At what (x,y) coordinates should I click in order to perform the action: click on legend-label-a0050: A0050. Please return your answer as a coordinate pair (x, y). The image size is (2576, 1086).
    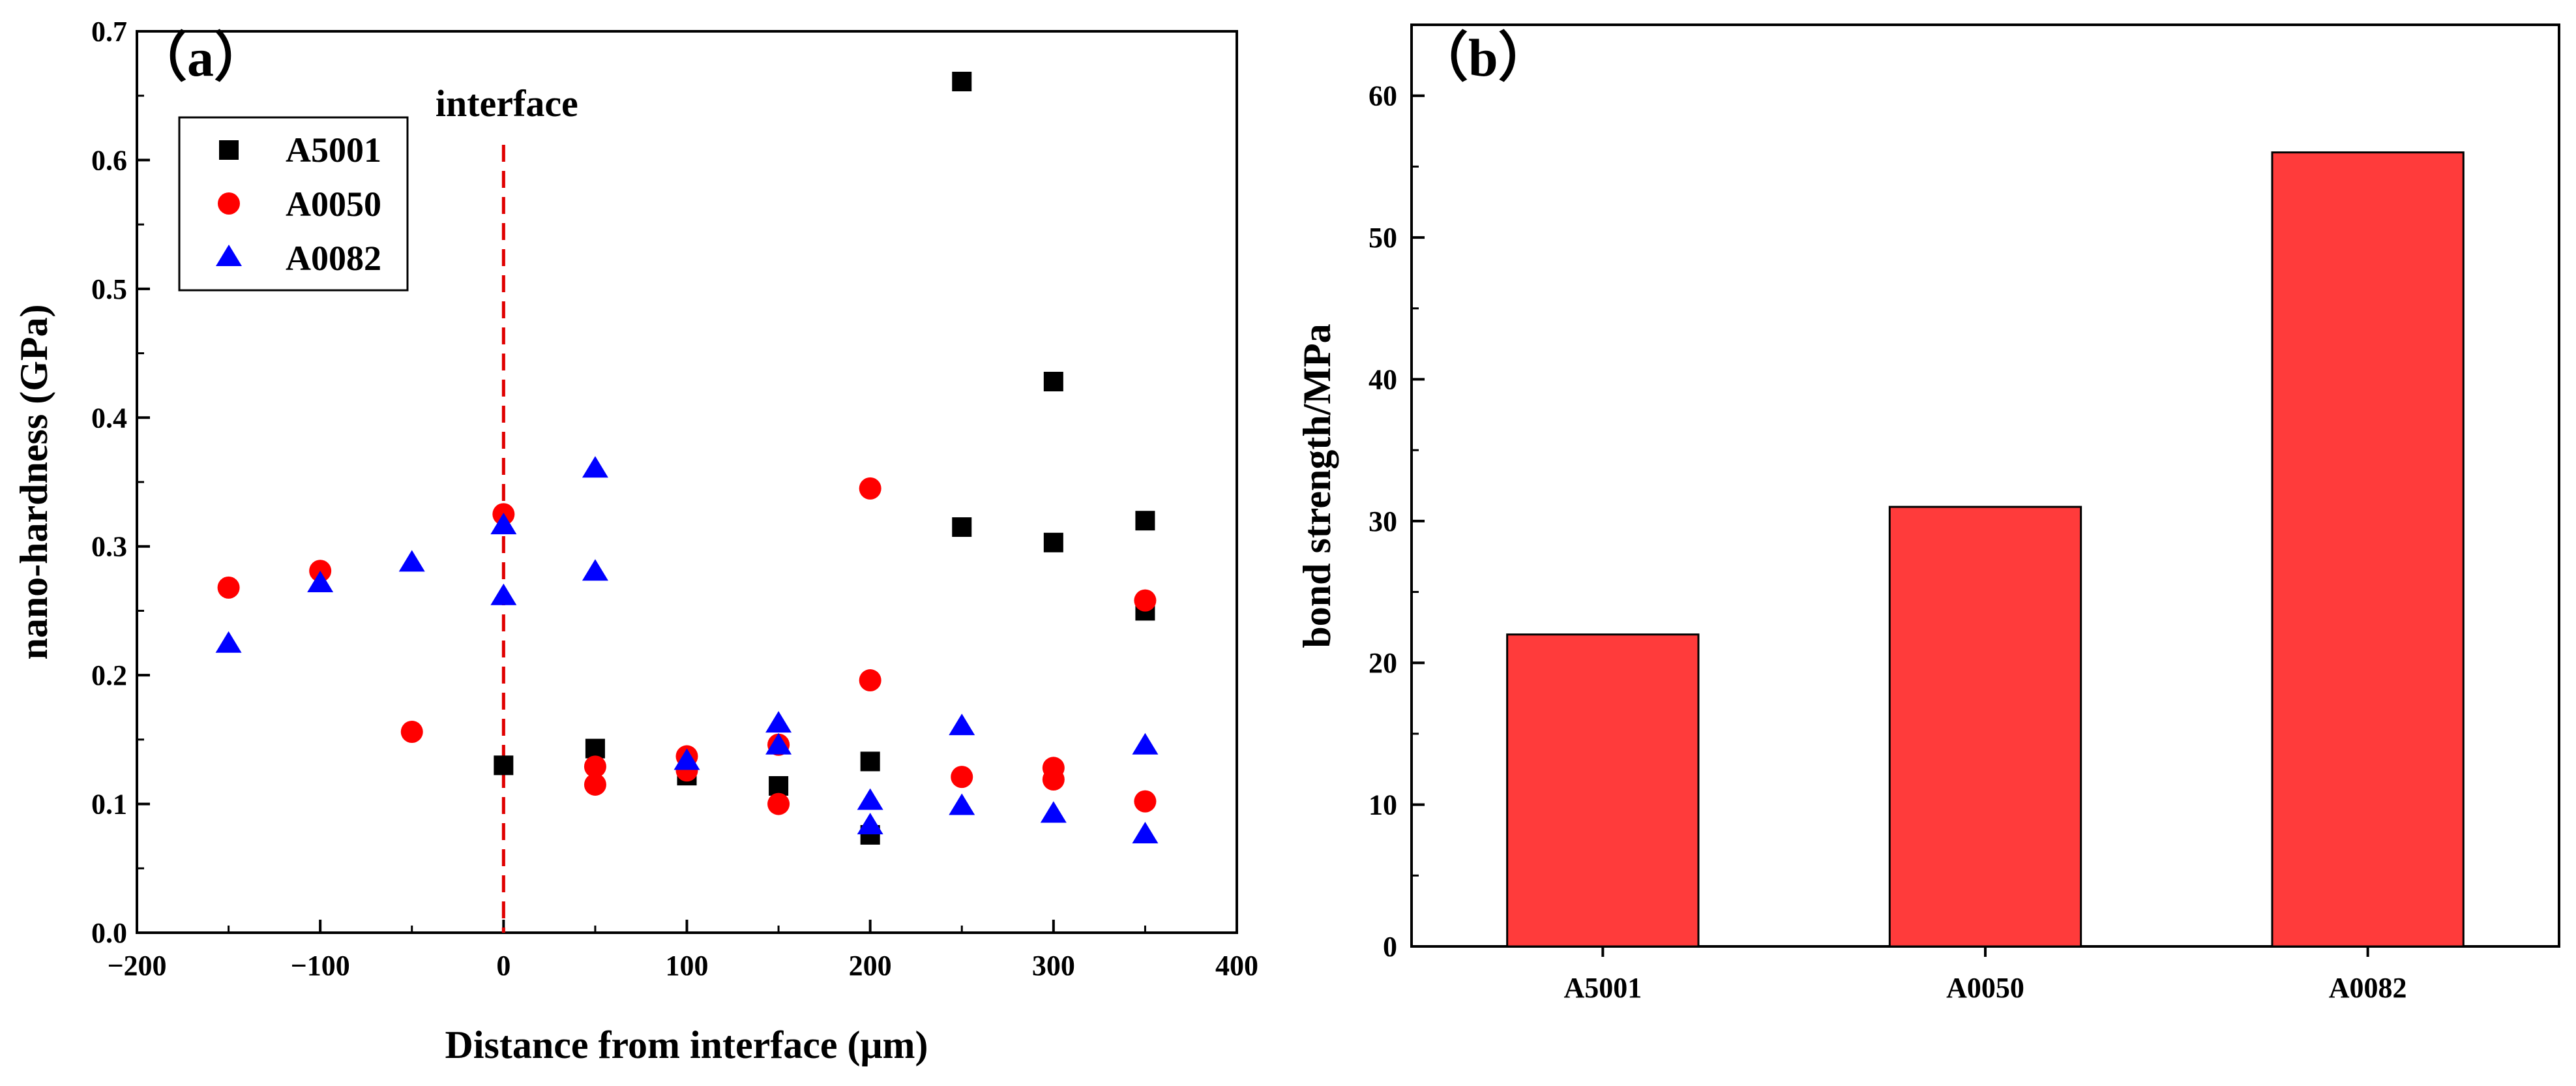
    Looking at the image, I should click on (333, 204).